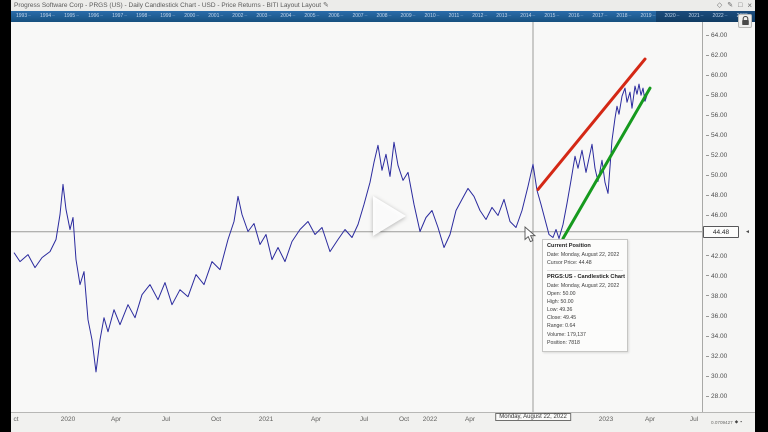 The width and height of the screenshot is (768, 432). I want to click on timeline-year: 2003, so click(264, 16).